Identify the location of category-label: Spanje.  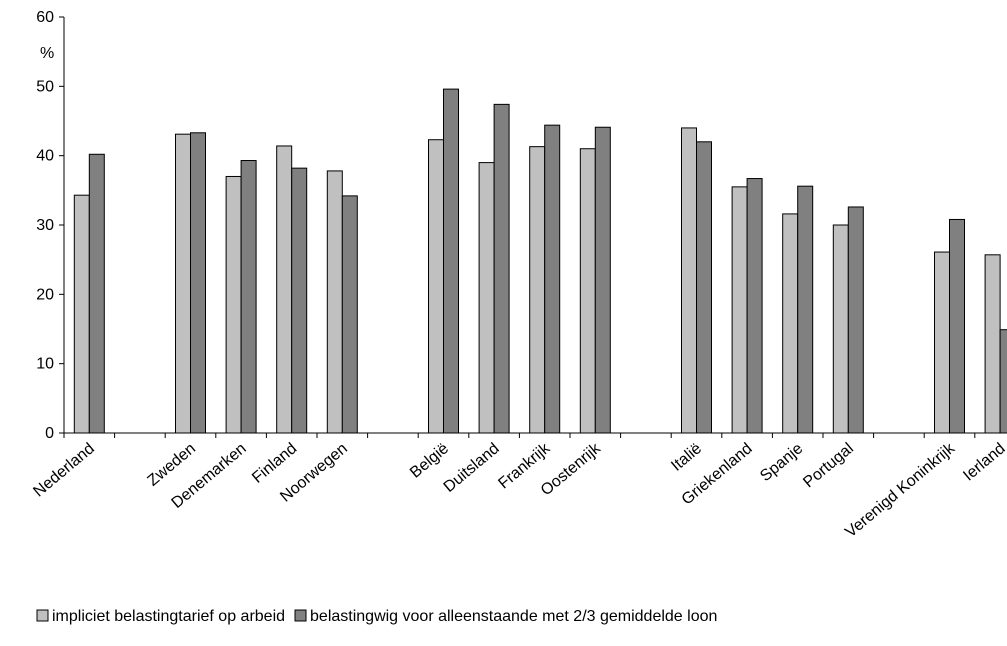
(781, 462).